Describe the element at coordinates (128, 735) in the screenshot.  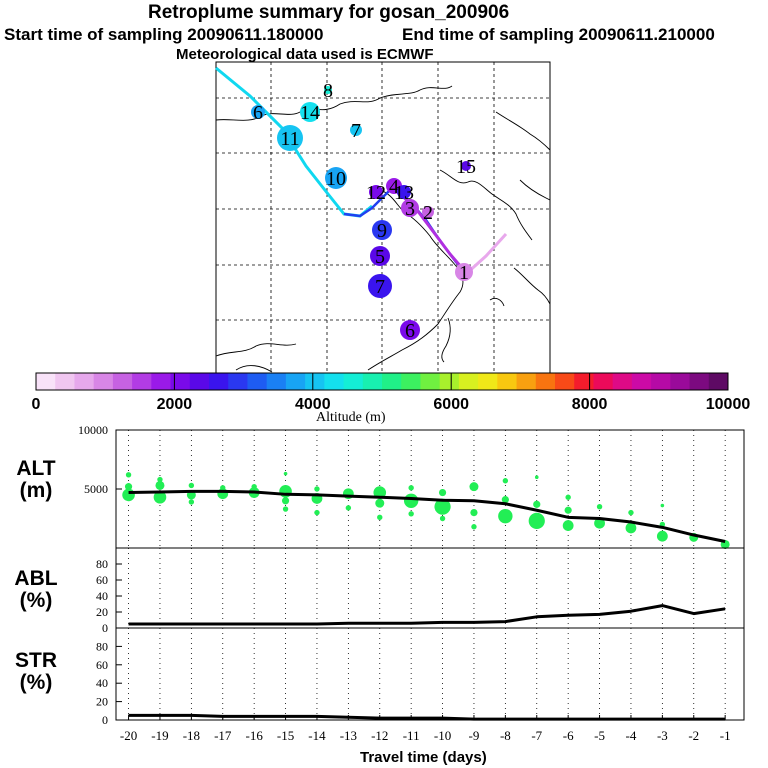
I see `x-tick-label: -20` at that location.